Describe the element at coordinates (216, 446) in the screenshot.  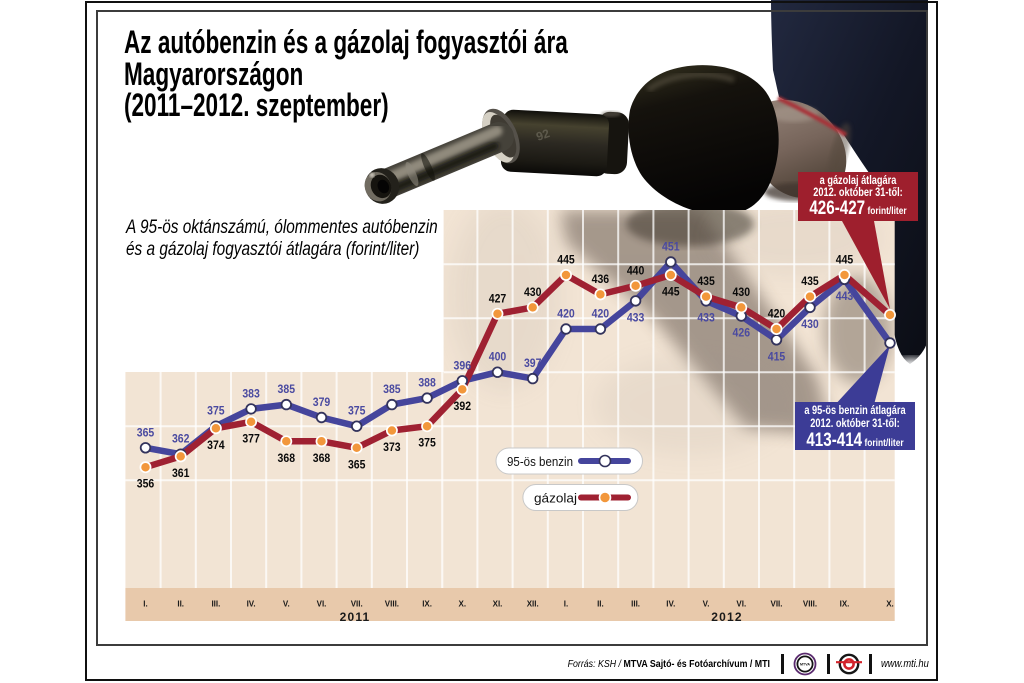
I see `svg-text: 374` at that location.